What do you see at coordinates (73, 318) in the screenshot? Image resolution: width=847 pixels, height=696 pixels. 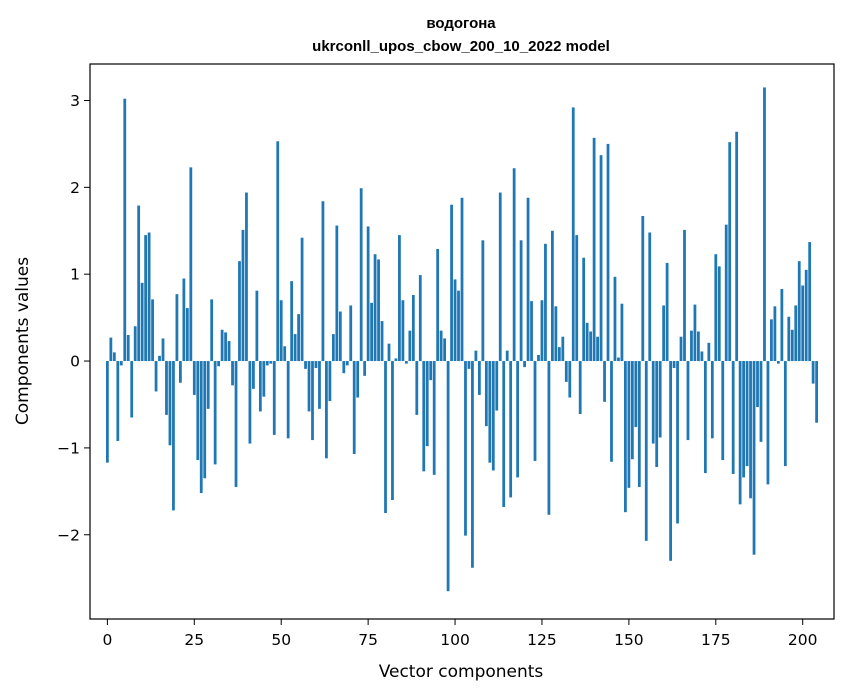 I see `y-axis-ticks: −2 −1 0 1 2 3` at bounding box center [73, 318].